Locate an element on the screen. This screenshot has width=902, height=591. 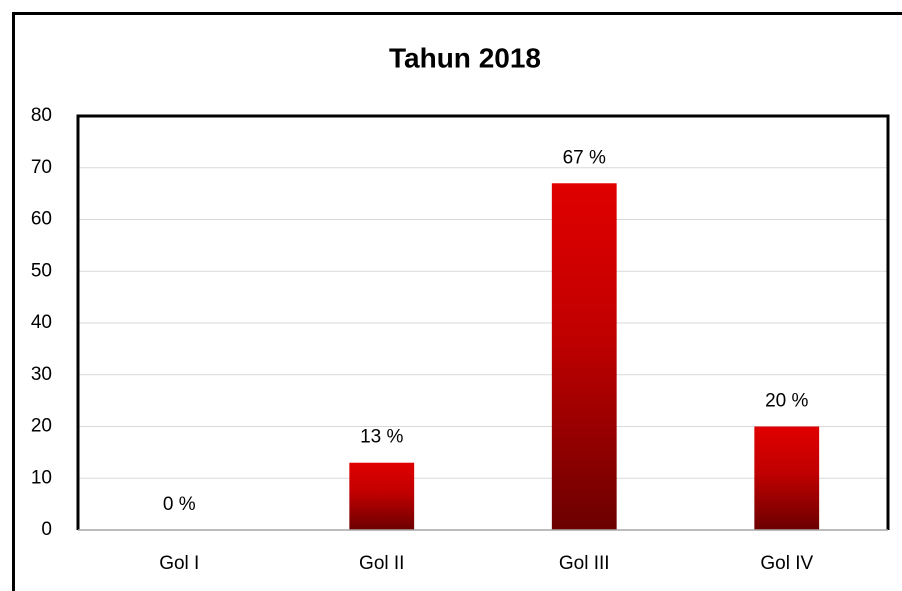
x-tick-label: Gol IV is located at coordinates (786, 563).